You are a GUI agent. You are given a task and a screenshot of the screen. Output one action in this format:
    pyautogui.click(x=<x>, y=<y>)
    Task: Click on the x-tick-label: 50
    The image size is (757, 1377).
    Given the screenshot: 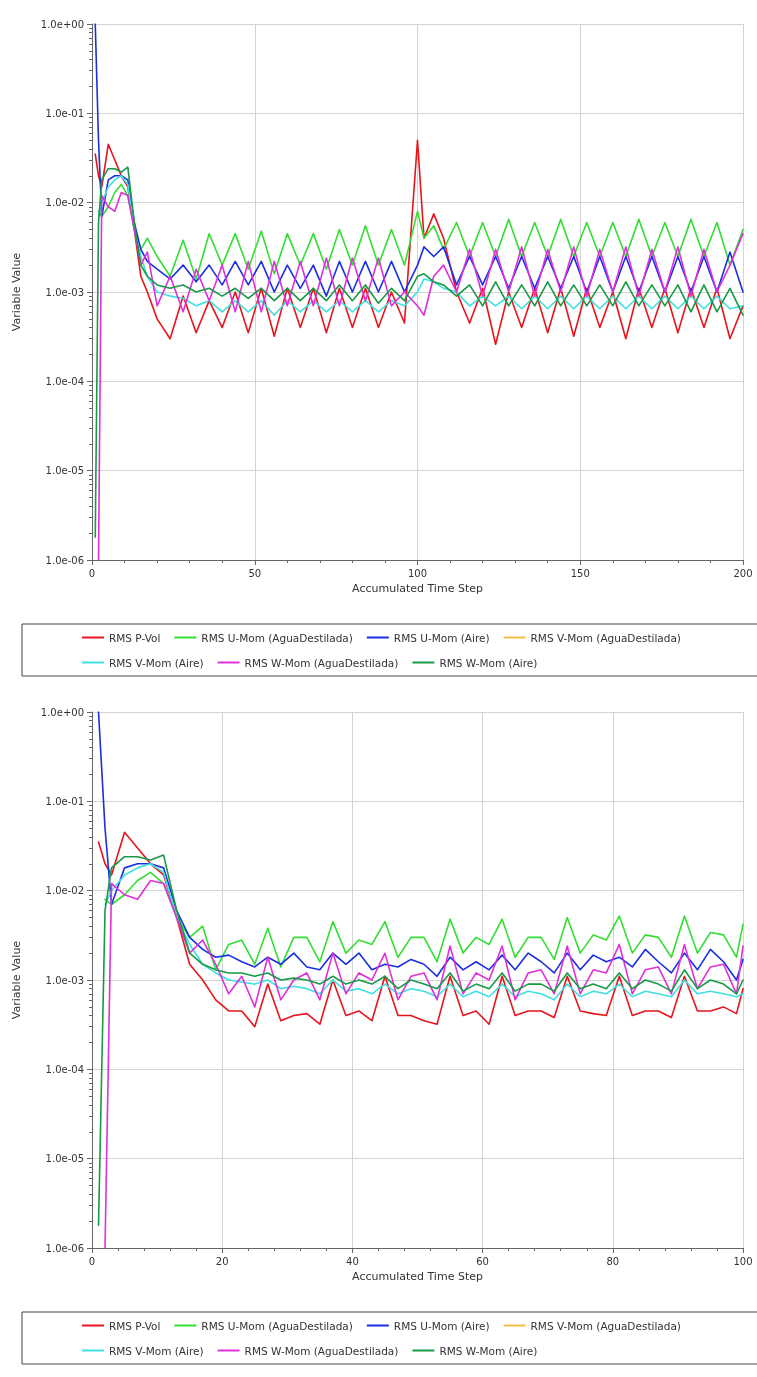 What is the action you would take?
    pyautogui.click(x=255, y=573)
    